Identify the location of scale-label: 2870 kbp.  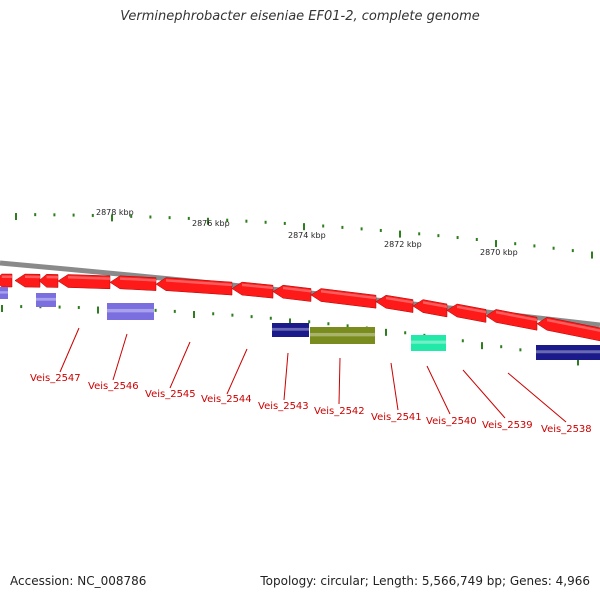
(499, 252).